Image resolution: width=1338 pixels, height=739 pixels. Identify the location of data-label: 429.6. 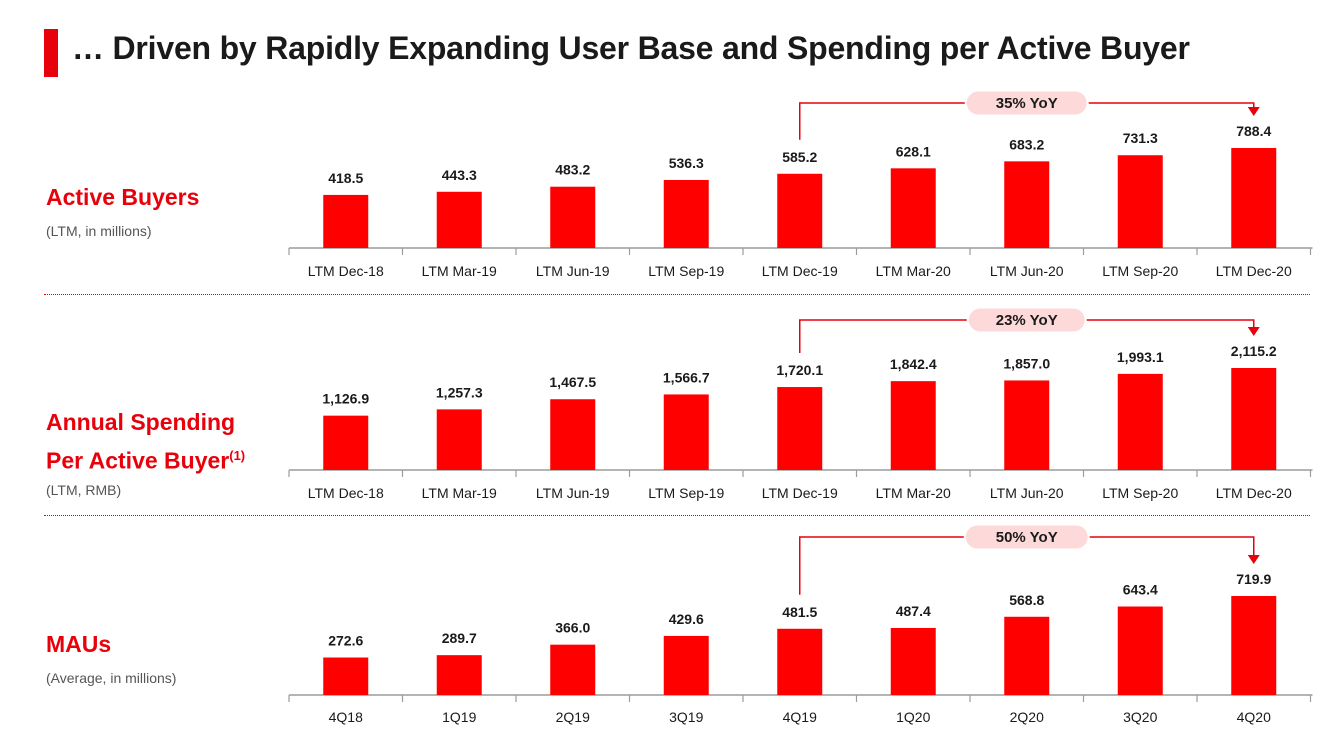
(686, 619).